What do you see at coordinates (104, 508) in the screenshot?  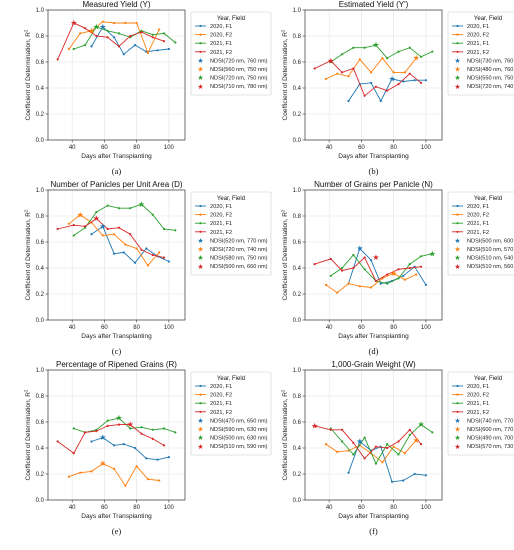 I see `x-tick-label: 60` at bounding box center [104, 508].